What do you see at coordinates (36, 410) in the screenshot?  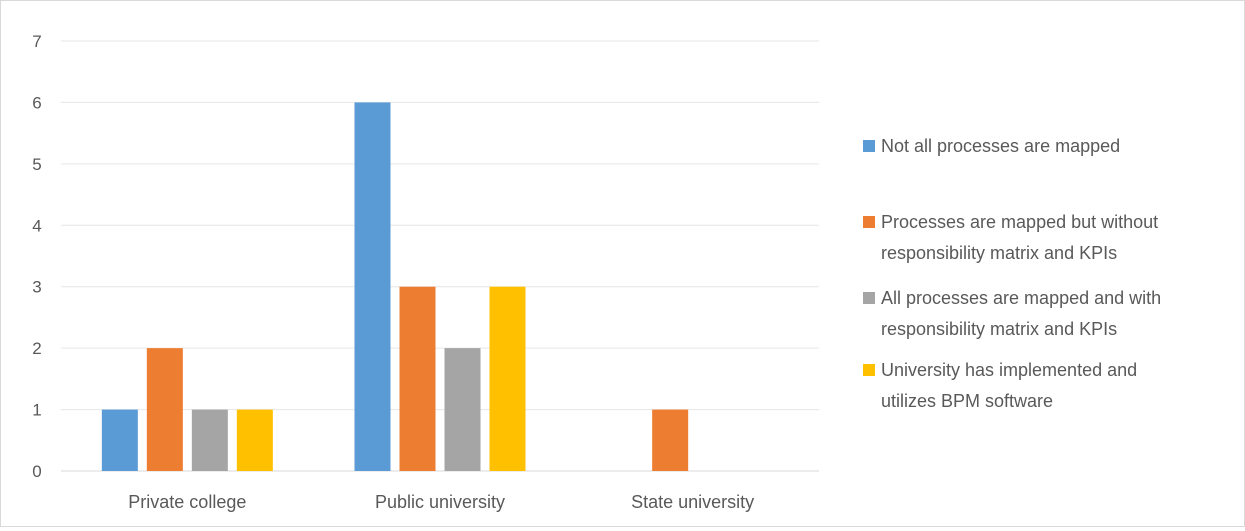 I see `y-tick-label: 1` at bounding box center [36, 410].